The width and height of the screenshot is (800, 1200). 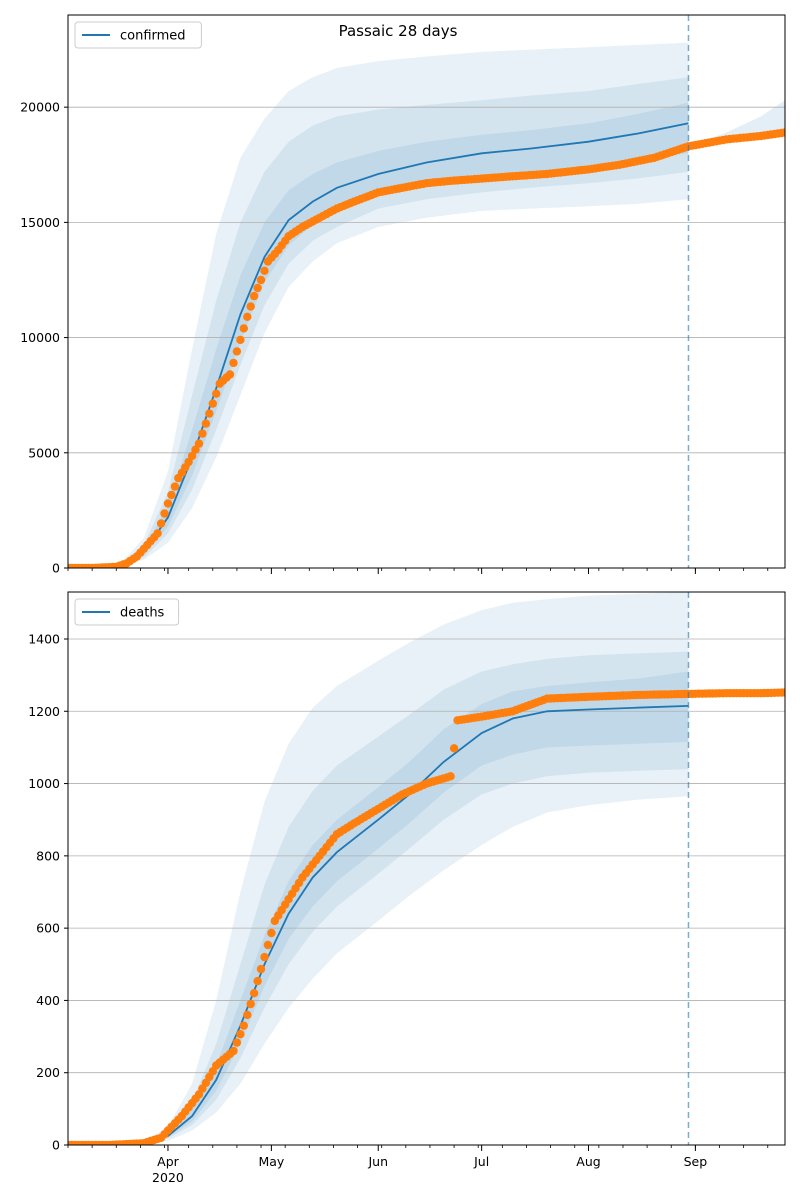 I want to click on x-tick-label: Apr, so click(x=168, y=1161).